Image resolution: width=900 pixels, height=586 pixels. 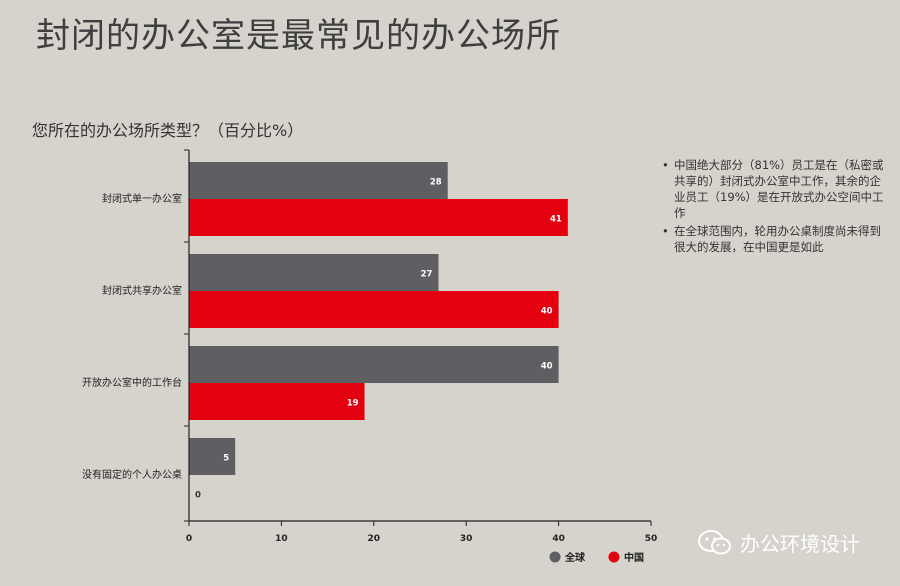 What do you see at coordinates (198, 496) in the screenshot?
I see `data-label: 0` at bounding box center [198, 496].